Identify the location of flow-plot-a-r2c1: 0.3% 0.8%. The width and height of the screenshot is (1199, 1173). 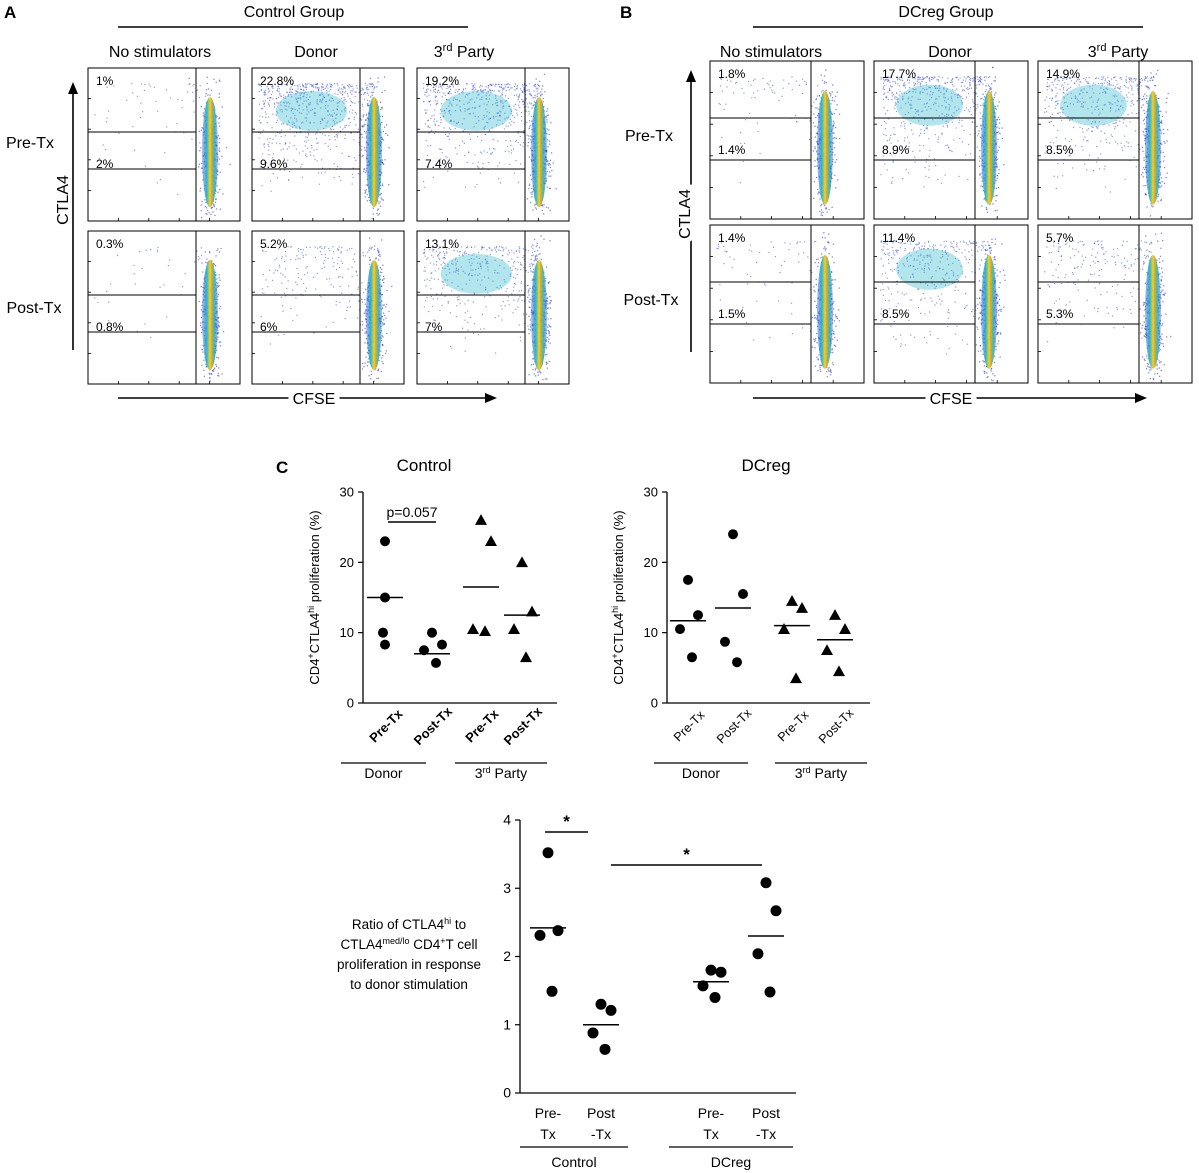
(164, 307).